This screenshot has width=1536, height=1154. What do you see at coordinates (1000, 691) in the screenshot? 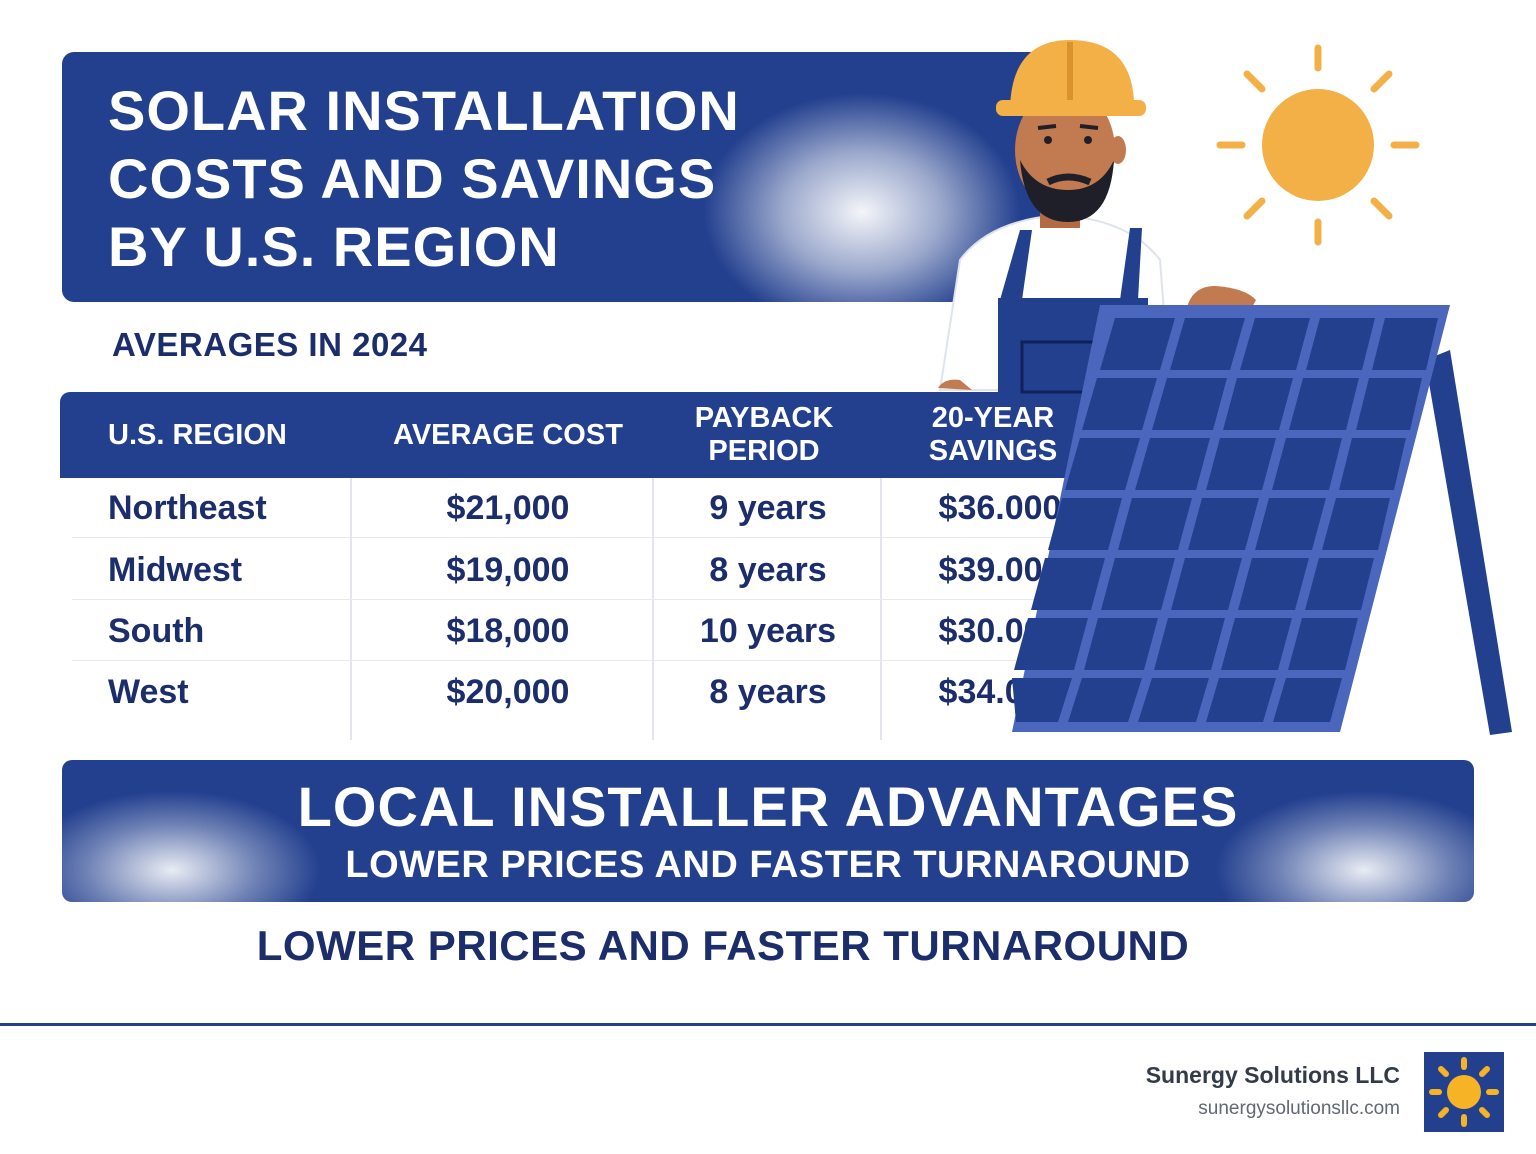
I see `cell-savings: $34.000` at bounding box center [1000, 691].